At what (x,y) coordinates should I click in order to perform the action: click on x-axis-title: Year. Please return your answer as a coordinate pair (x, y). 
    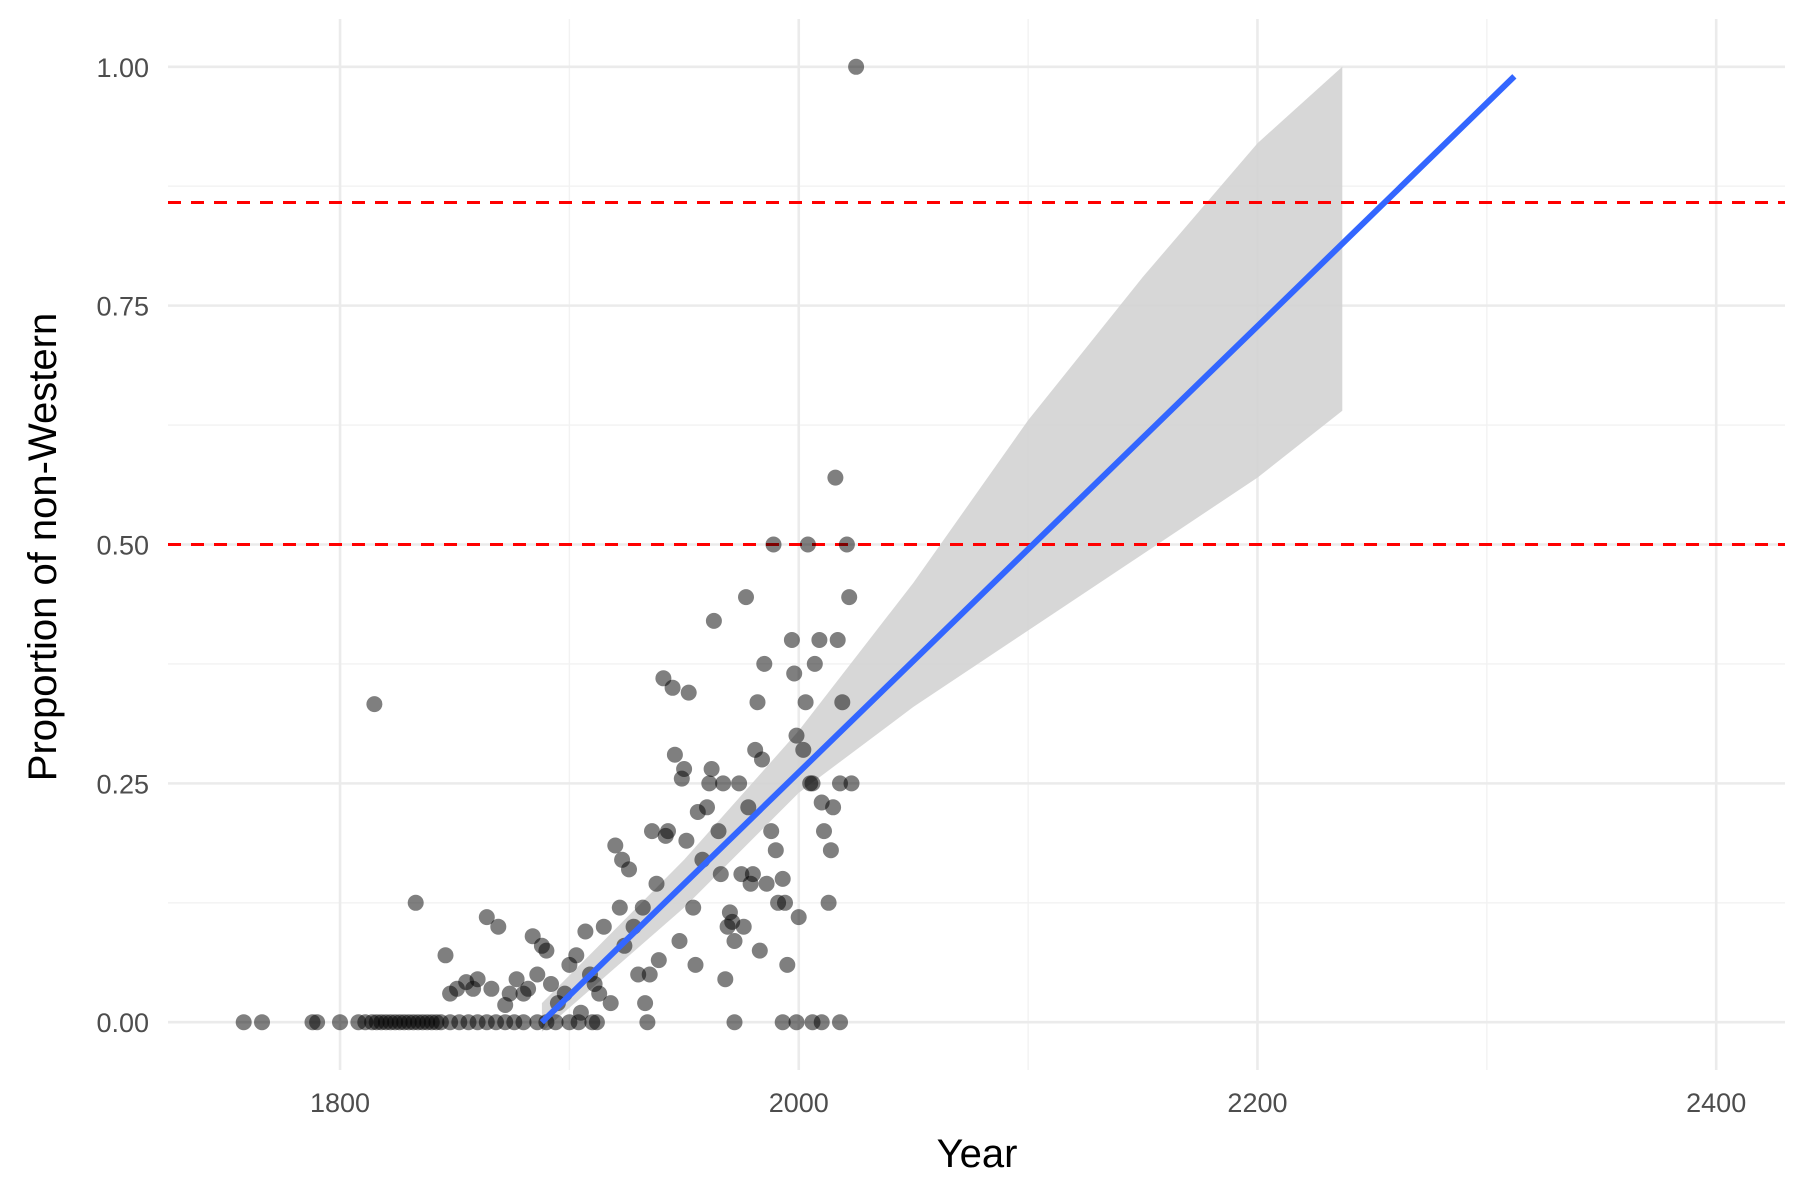
    Looking at the image, I should click on (977, 1154).